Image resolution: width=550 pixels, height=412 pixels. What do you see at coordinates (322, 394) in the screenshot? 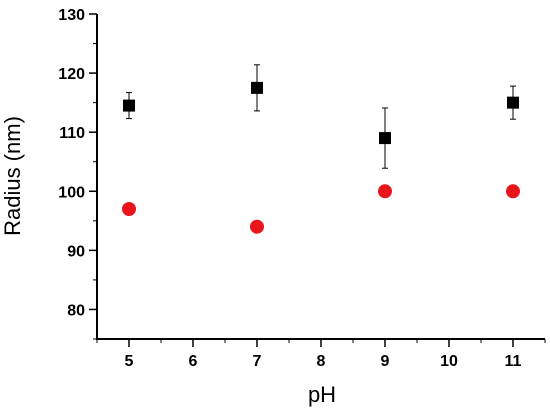
I see `x-axis-title: pH` at bounding box center [322, 394].